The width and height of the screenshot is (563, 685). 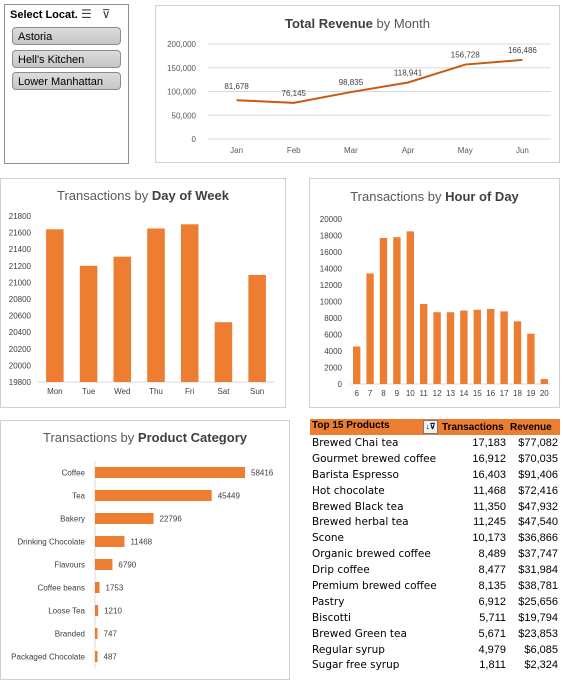 What do you see at coordinates (331, 236) in the screenshot?
I see `y-tick-label: 18000` at bounding box center [331, 236].